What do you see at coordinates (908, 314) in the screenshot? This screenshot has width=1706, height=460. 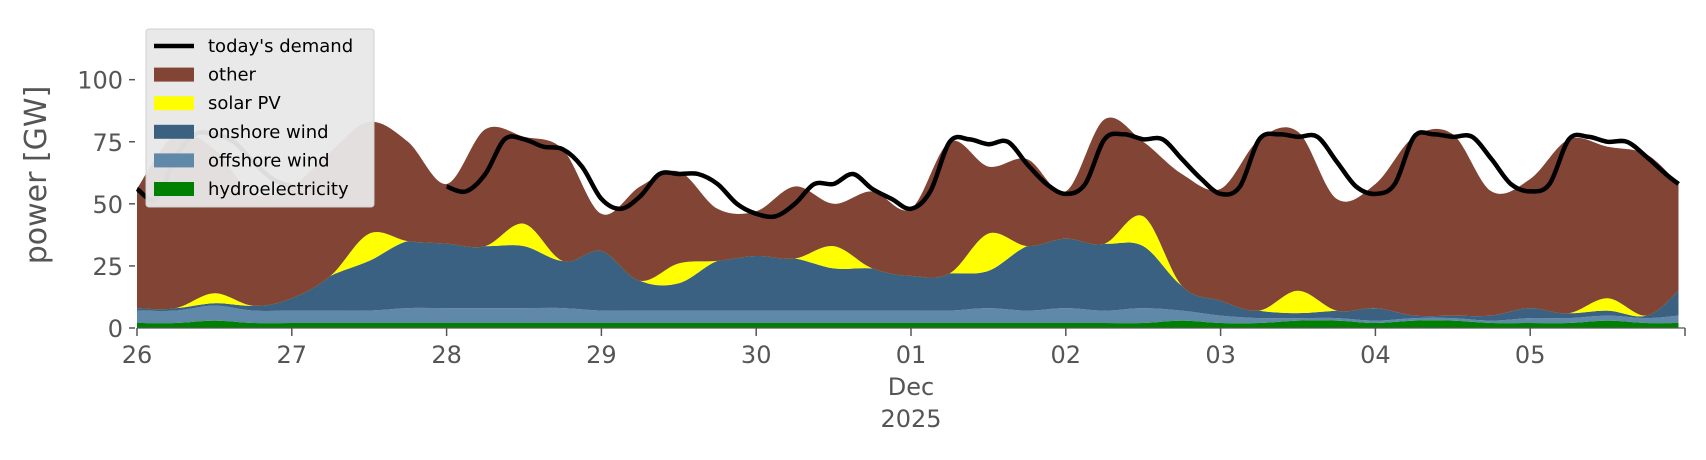 I see `area-offshore-wind` at bounding box center [908, 314].